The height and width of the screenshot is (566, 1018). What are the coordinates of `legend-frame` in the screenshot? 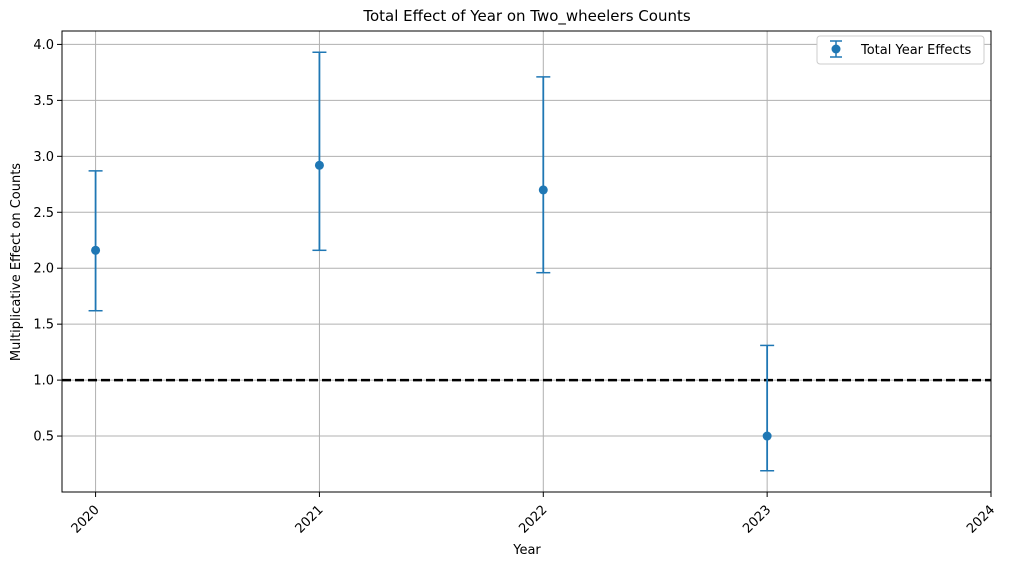 It's located at (900, 50).